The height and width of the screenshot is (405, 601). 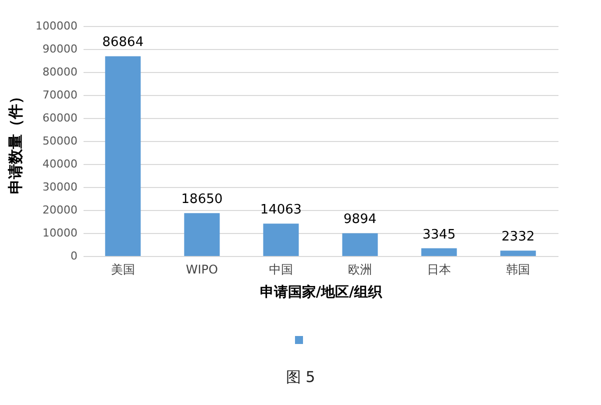 I want to click on x-tick-label: 韩国, so click(x=518, y=269).